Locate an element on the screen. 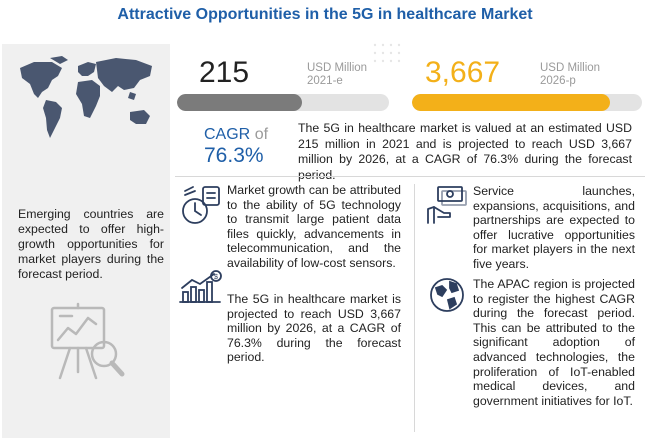 This screenshot has width=650, height=443. bar-2021 is located at coordinates (283, 102).